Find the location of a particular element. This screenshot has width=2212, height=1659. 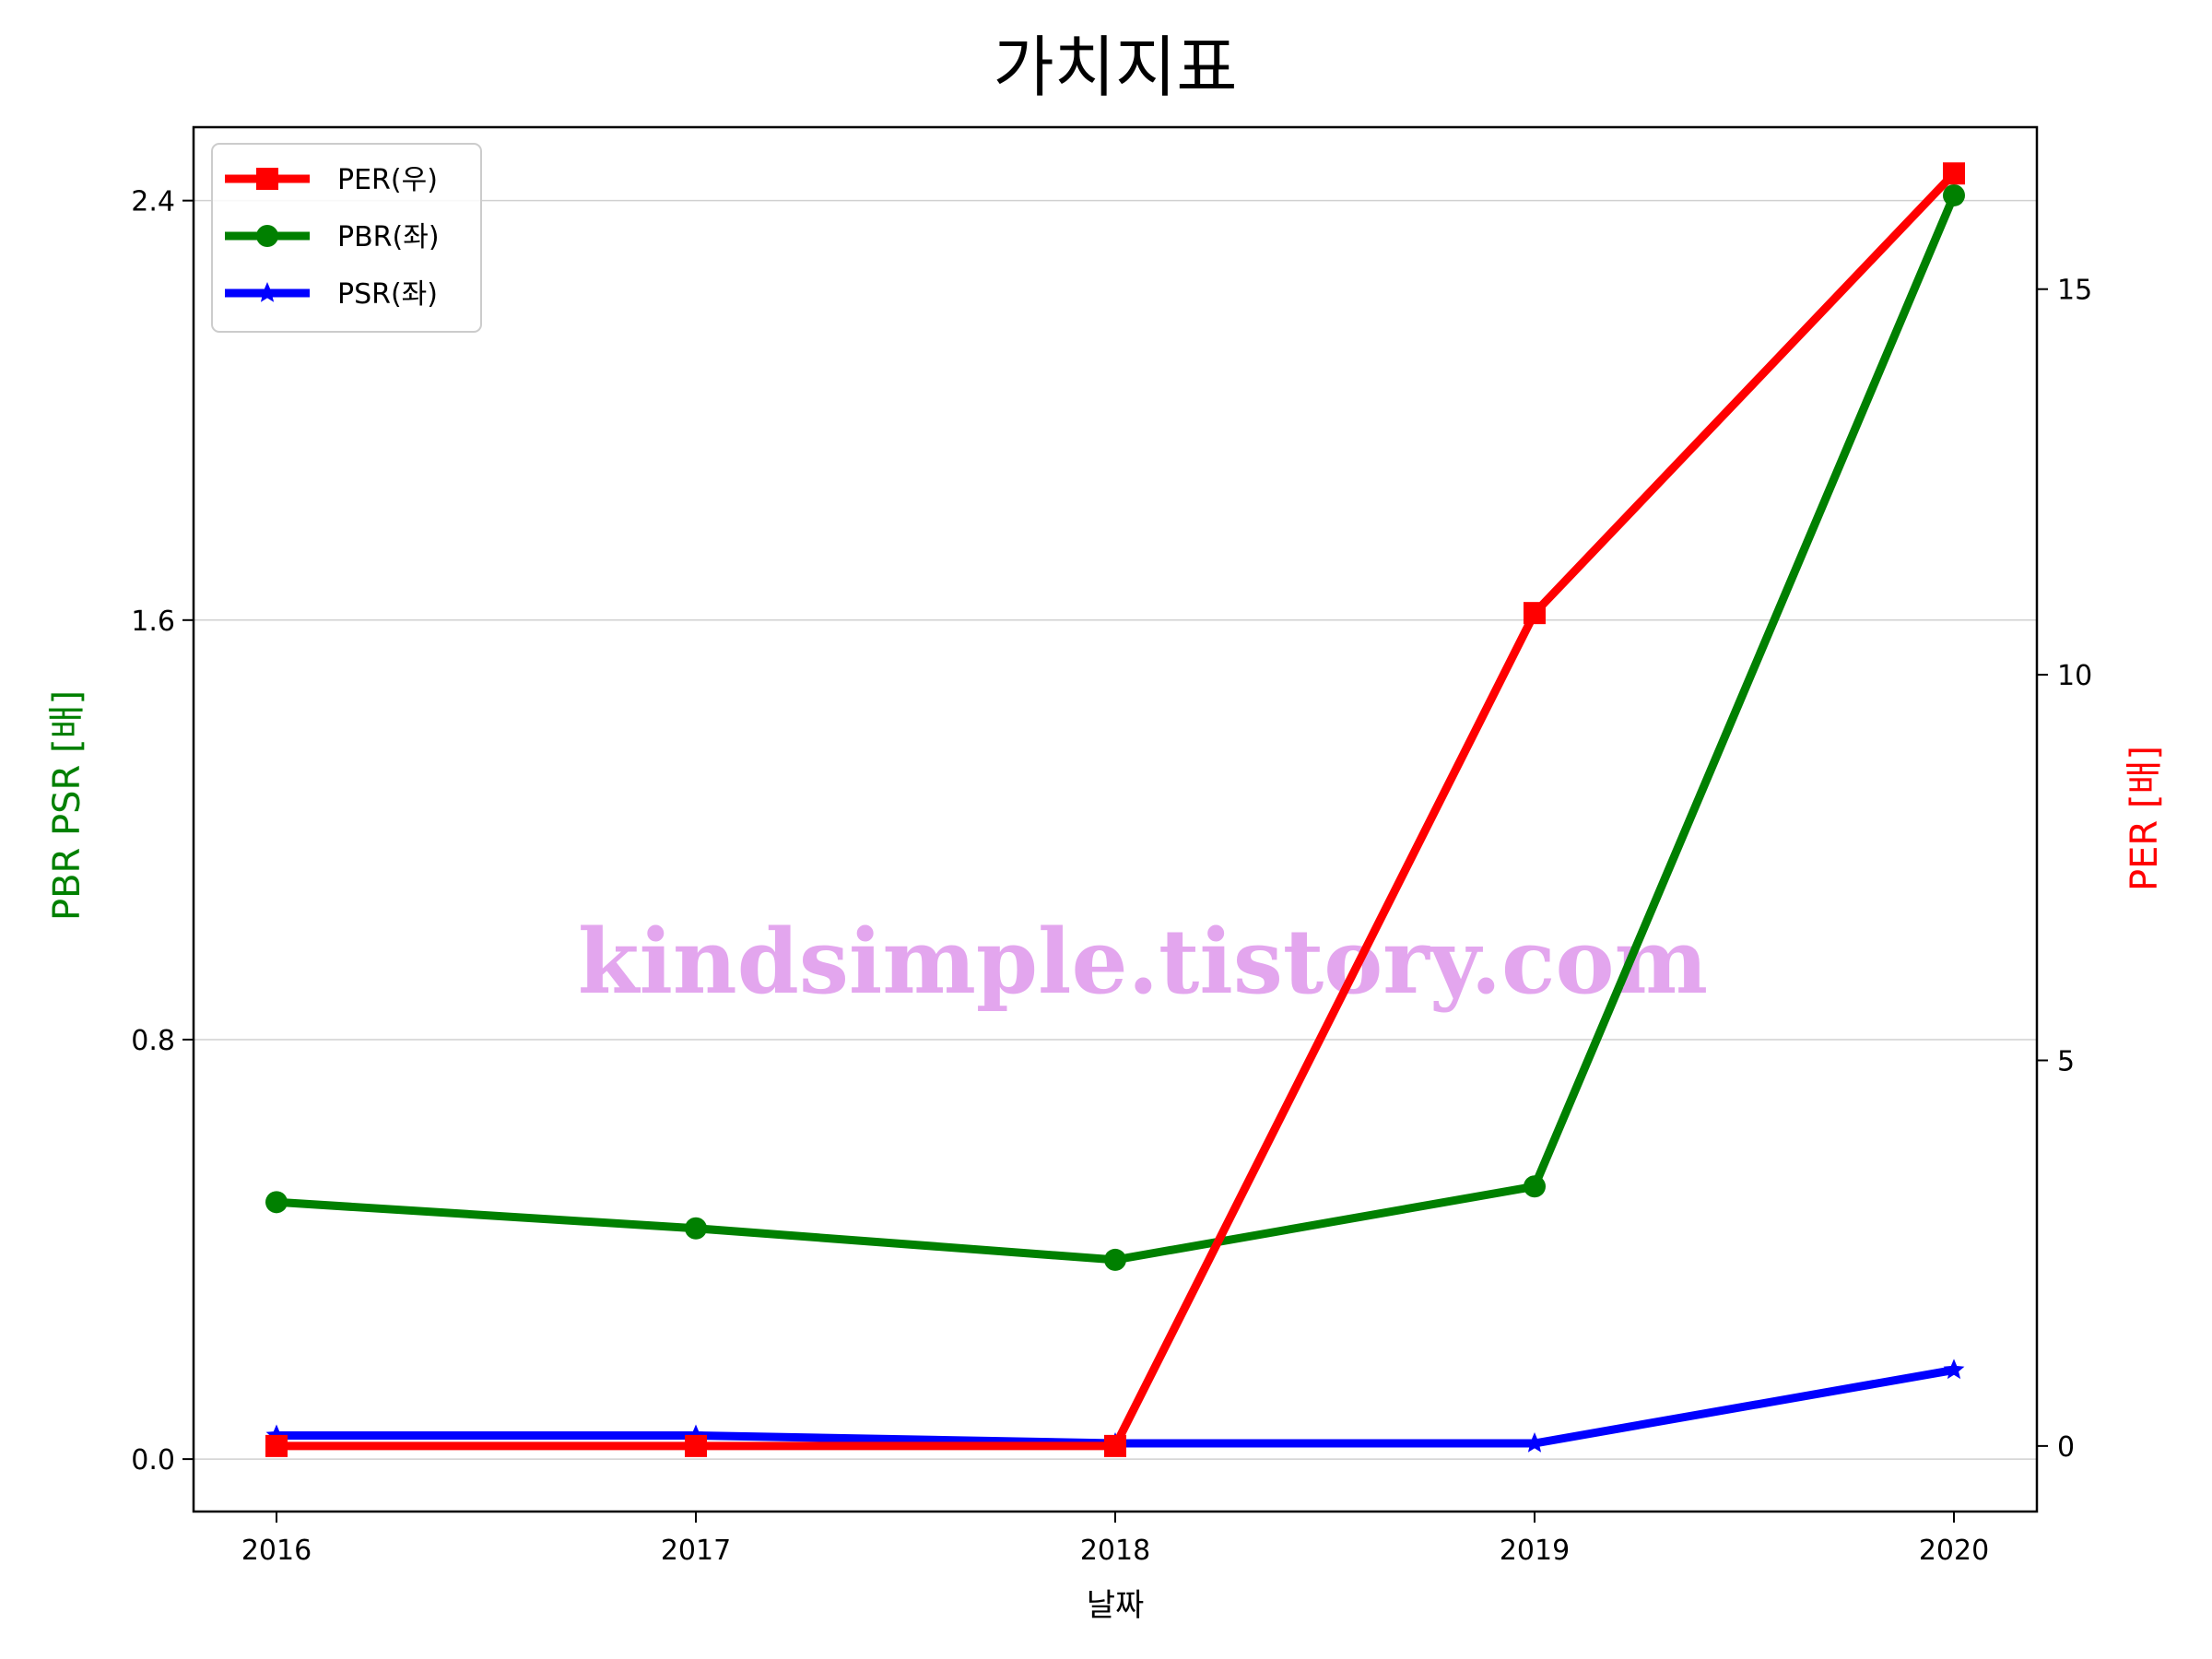

legend-box is located at coordinates (346, 238).